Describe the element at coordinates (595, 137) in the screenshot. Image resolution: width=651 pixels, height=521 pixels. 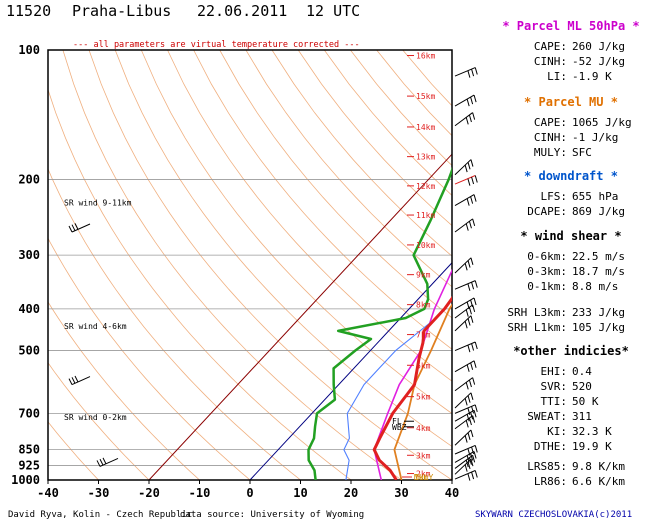
I see `parcel-mu-value: -1 J/kg` at that location.